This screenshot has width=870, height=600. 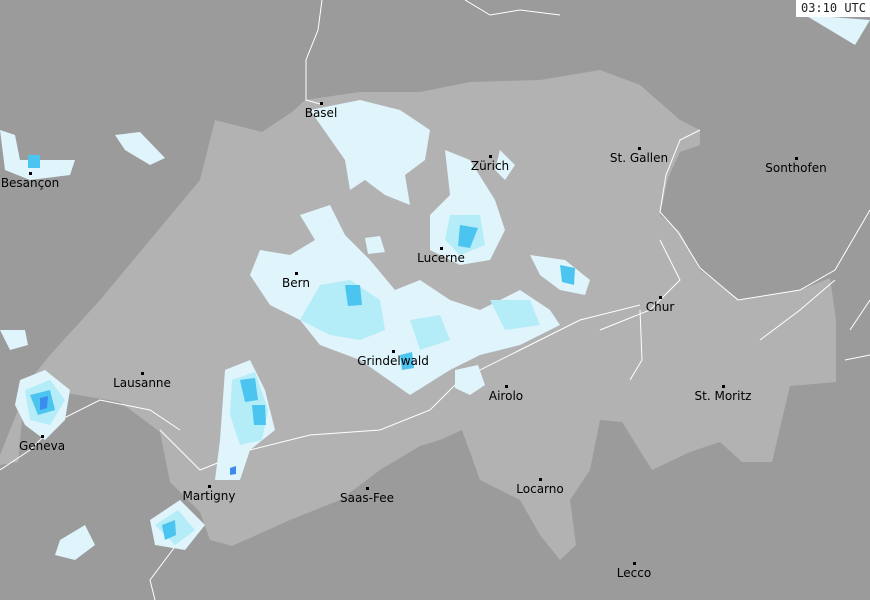 I want to click on precipitation-intense, so click(x=138, y=435).